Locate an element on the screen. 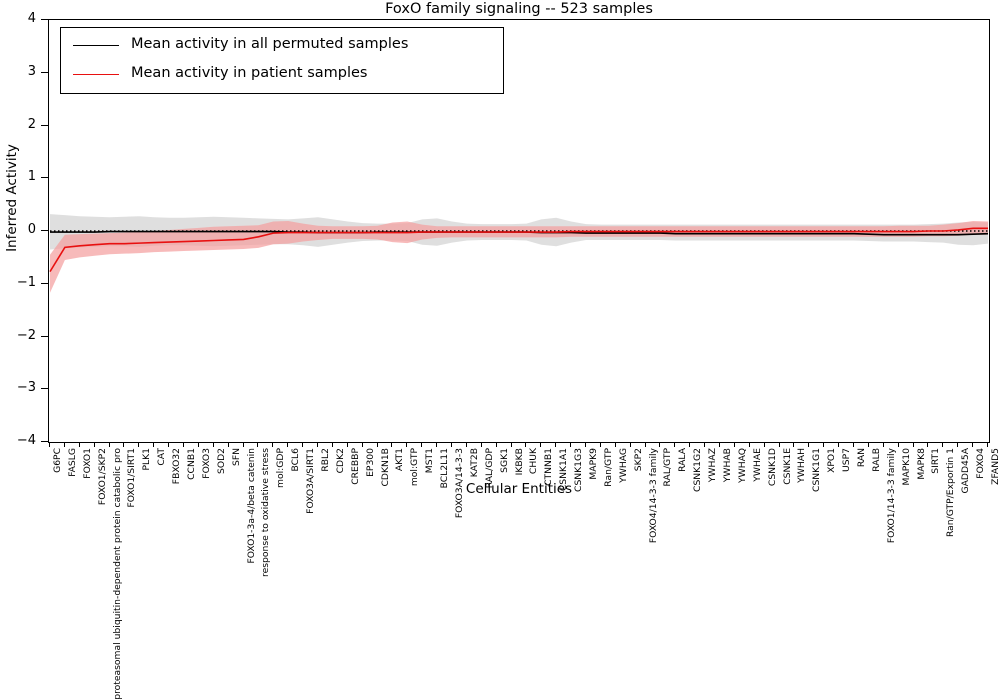 This screenshot has width=1000, height=700. x-tick-label: YWHAB is located at coordinates (727, 465).